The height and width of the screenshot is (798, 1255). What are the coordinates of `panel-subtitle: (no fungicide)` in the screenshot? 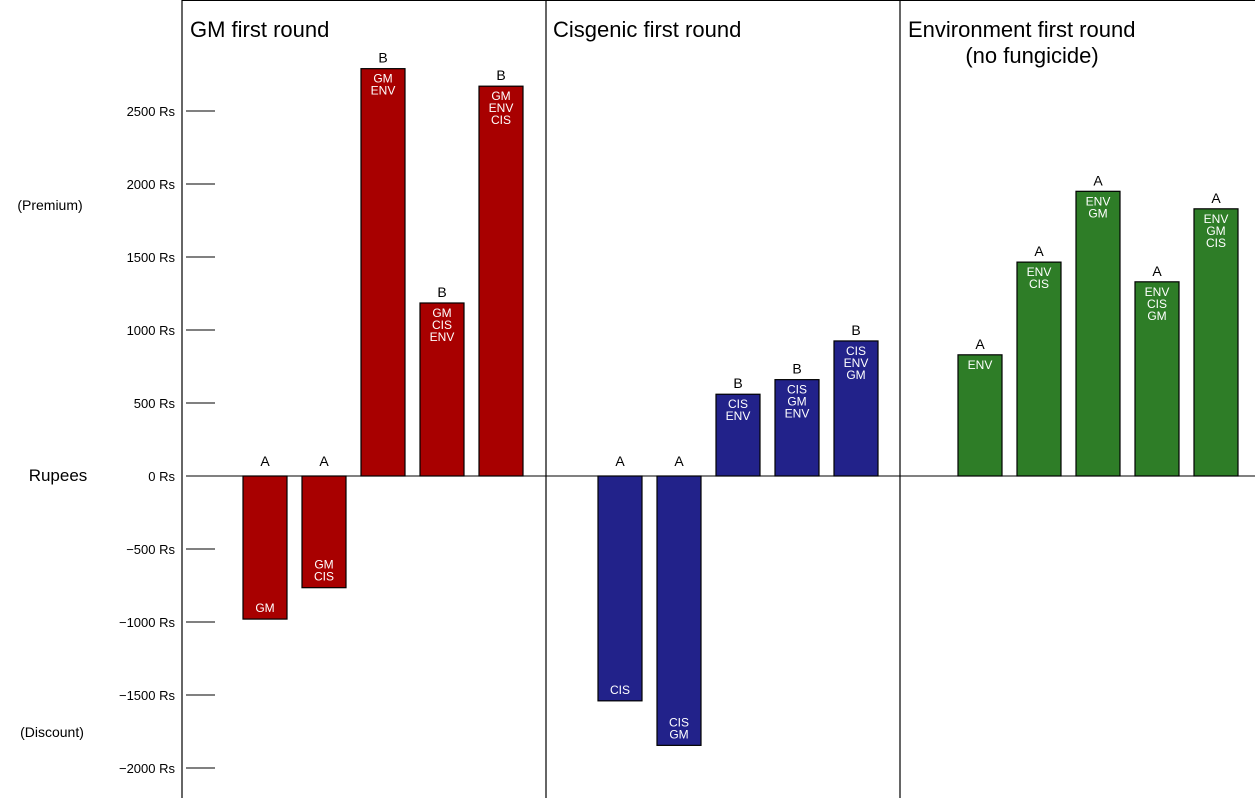 It's located at (1031, 55).